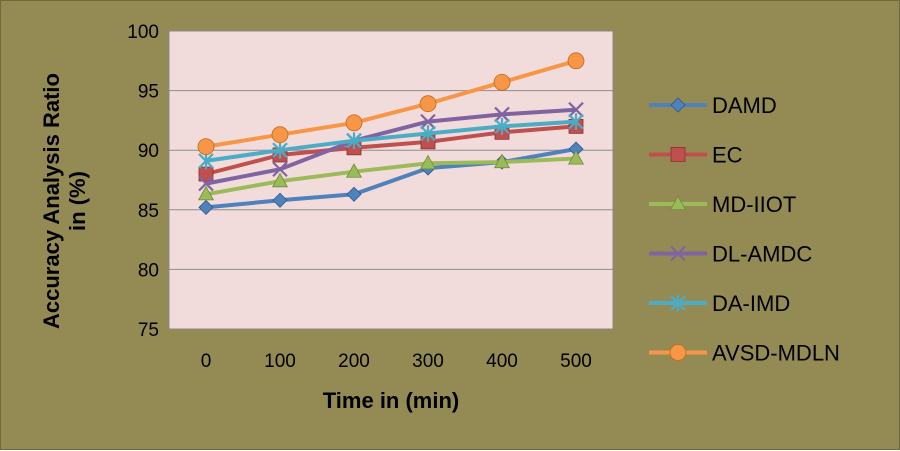 Image resolution: width=900 pixels, height=451 pixels. What do you see at coordinates (428, 361) in the screenshot?
I see `x-tick-label: 300` at bounding box center [428, 361].